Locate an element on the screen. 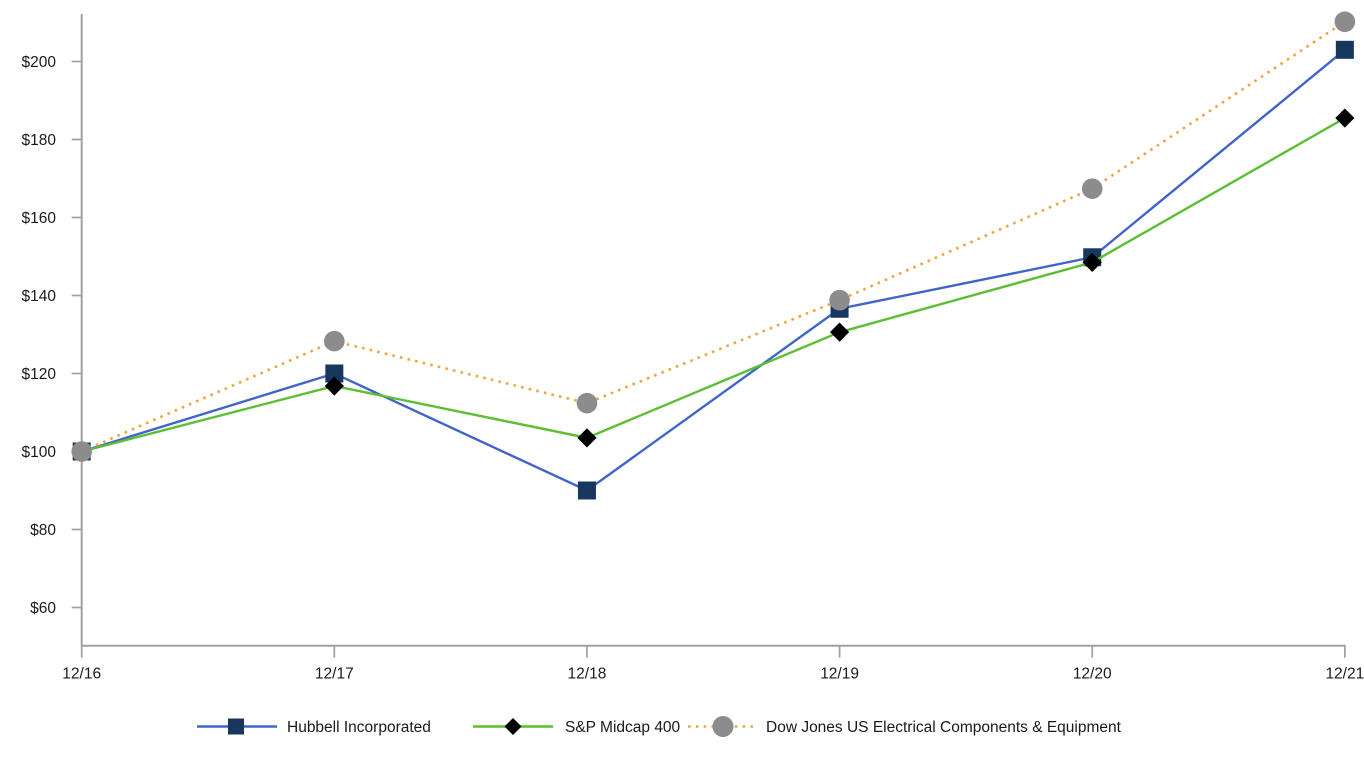 The height and width of the screenshot is (764, 1364). y-tick-label: $140 is located at coordinates (39, 296).